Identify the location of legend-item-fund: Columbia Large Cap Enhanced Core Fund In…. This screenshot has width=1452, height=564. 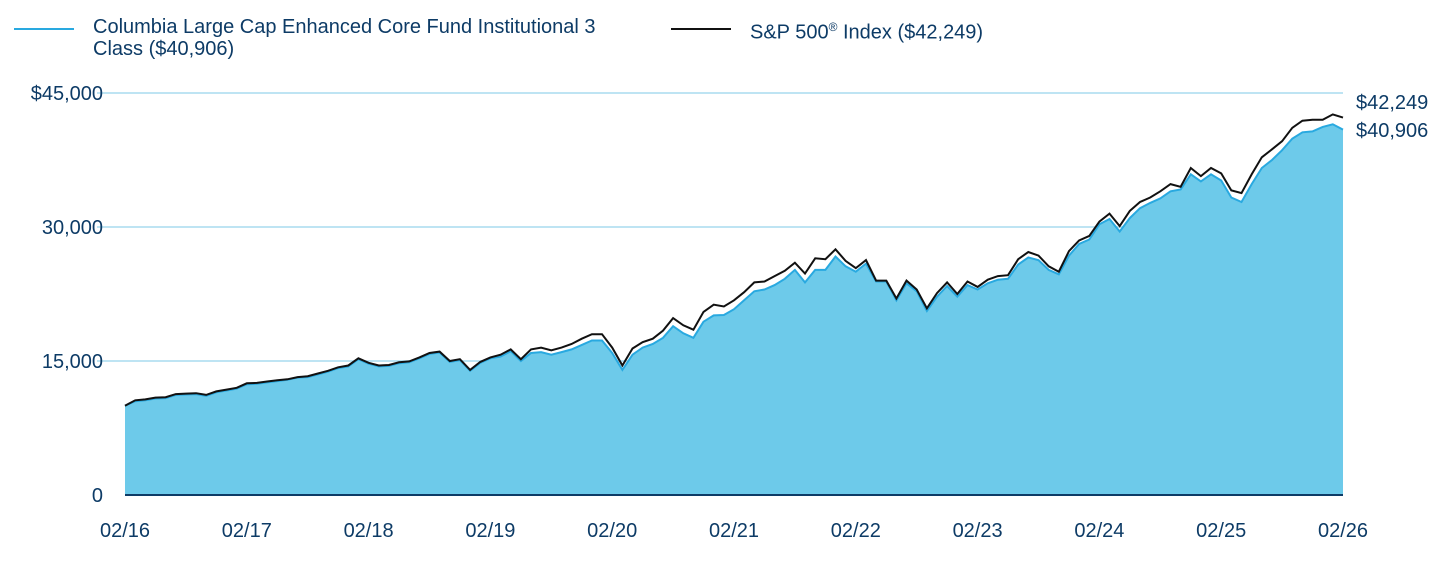
(305, 38).